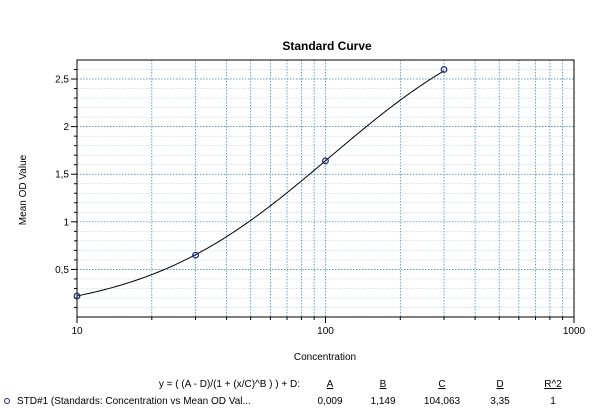 Image resolution: width=608 pixels, height=415 pixels. What do you see at coordinates (7, 401) in the screenshot?
I see `legend-marker` at bounding box center [7, 401].